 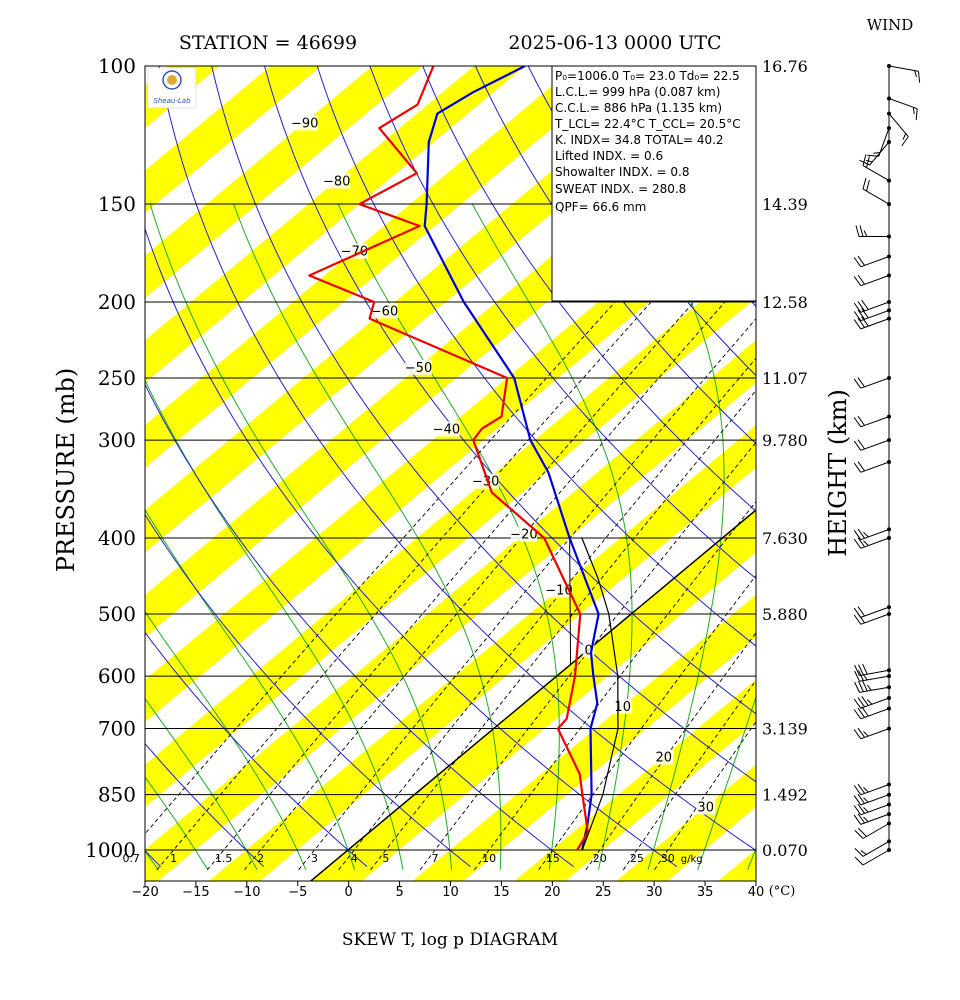 What do you see at coordinates (785, 795) in the screenshot?
I see `height-tick: 1.492` at bounding box center [785, 795].